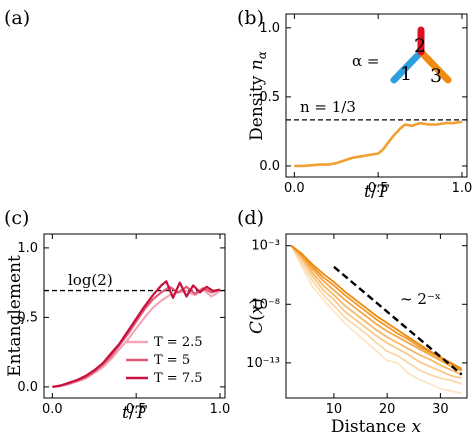  I want to click on panel-d-xlabel: Distance x, so click(376, 427).